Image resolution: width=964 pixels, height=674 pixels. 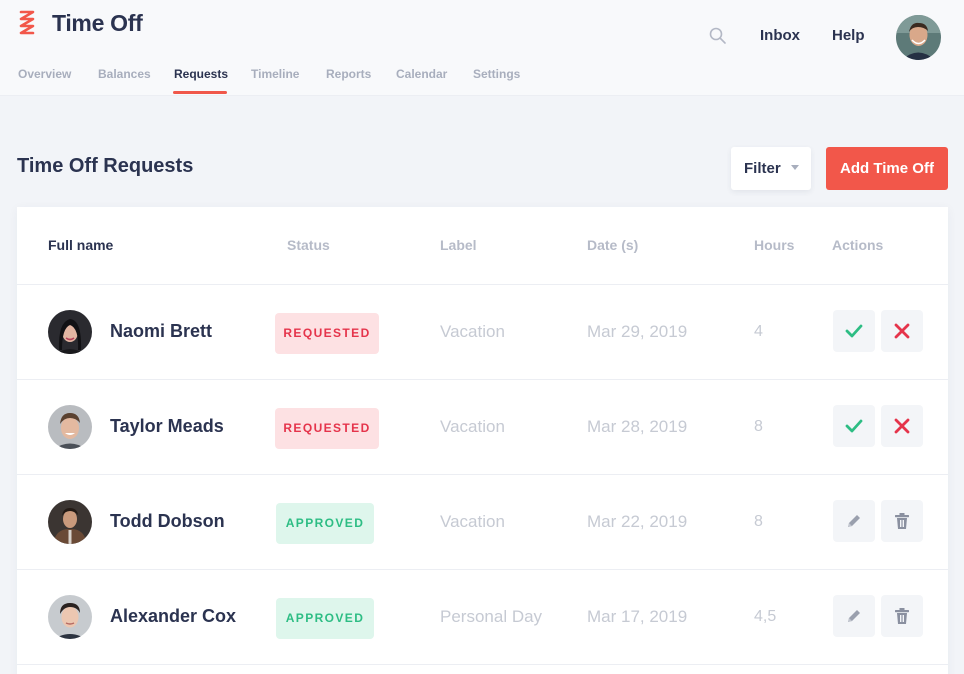 What do you see at coordinates (200, 92) in the screenshot?
I see `active-tab-indicator` at bounding box center [200, 92].